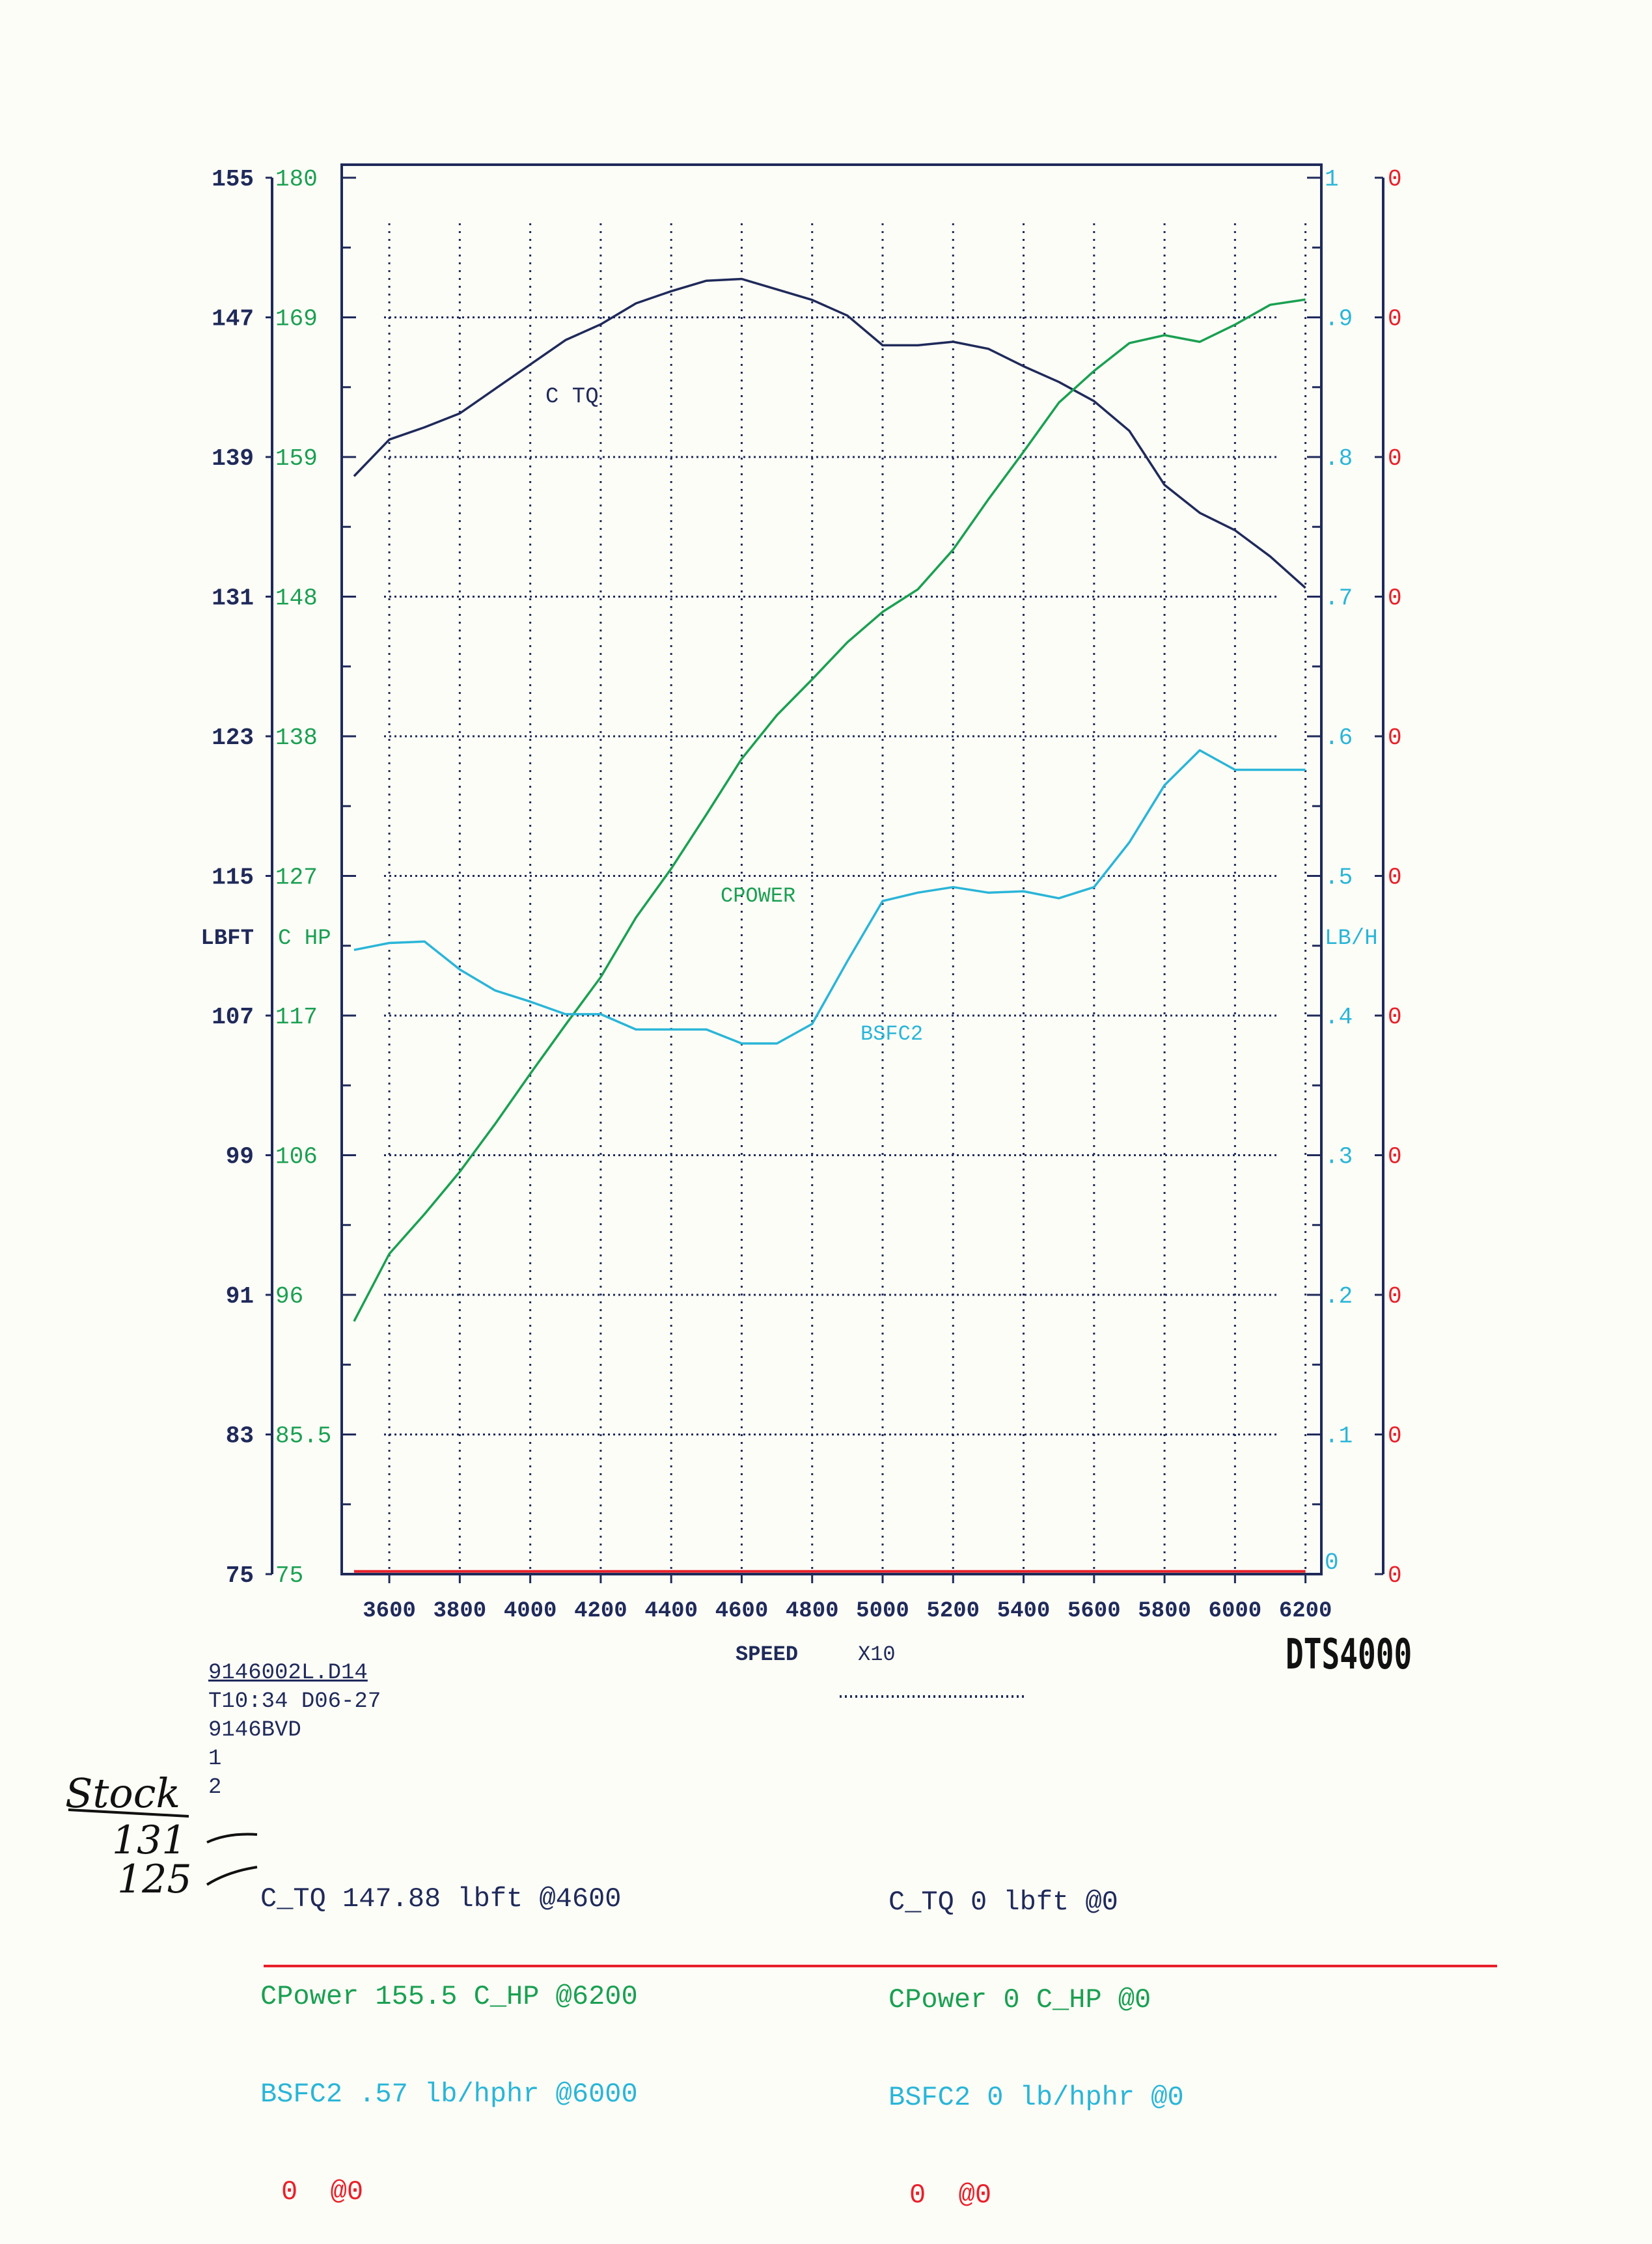 Image resolution: width=1652 pixels, height=2244 pixels. Describe the element at coordinates (296, 878) in the screenshot. I see `hp-tick-label: 127` at that location.